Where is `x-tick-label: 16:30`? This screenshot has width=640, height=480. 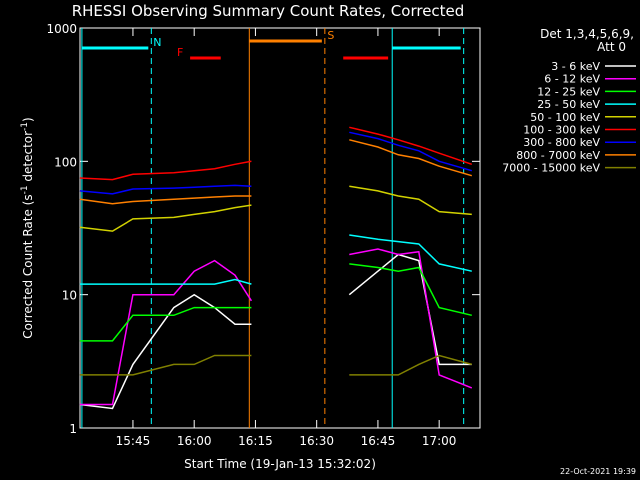
x-tick-label: 16:30 is located at coordinates (316, 441).